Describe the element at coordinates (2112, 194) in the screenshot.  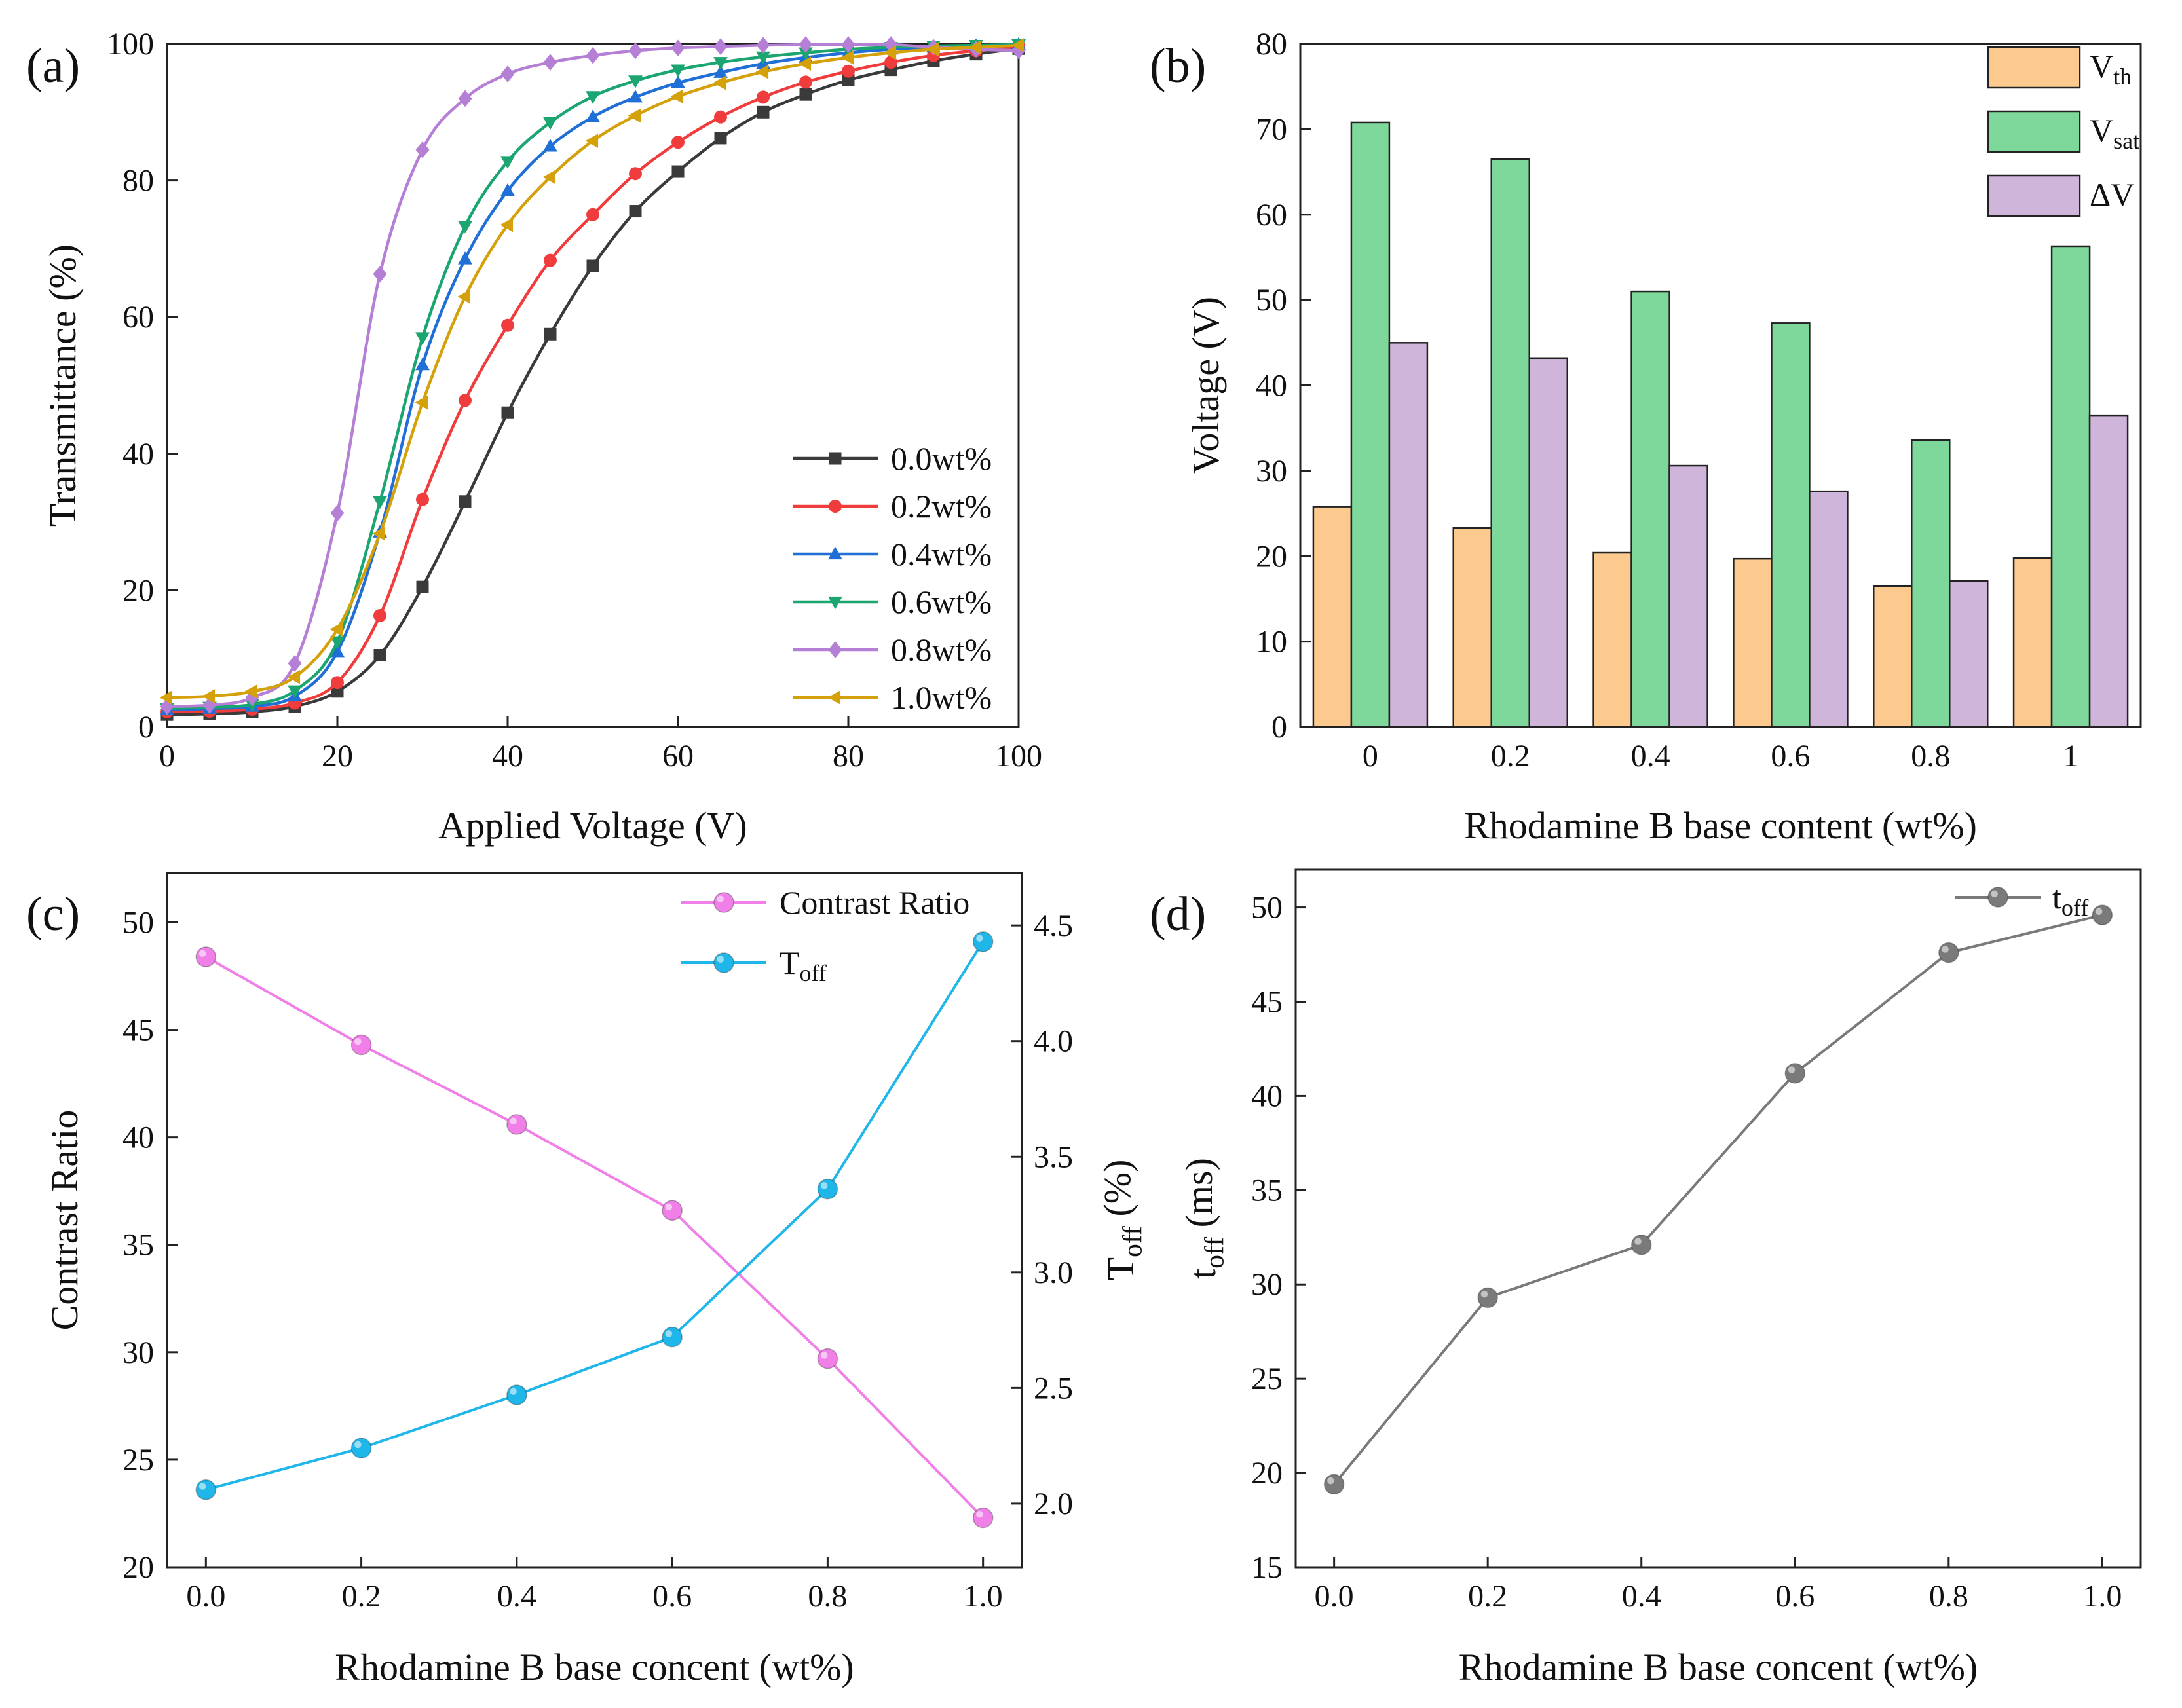
I see `legend-label: ΔV` at that location.